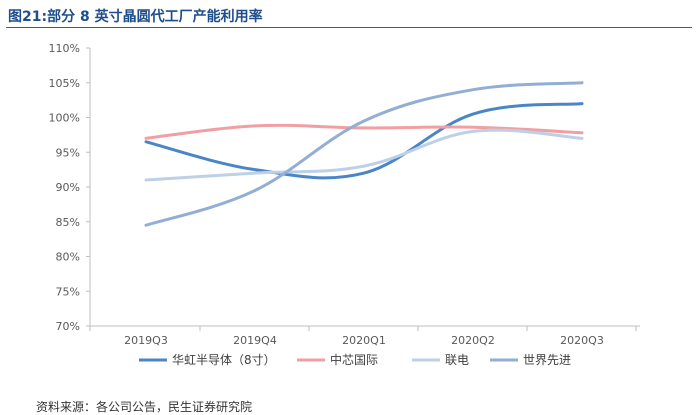 The image size is (697, 415). What do you see at coordinates (146, 340) in the screenshot?
I see `x-tick-label: 2019Q3` at bounding box center [146, 340].